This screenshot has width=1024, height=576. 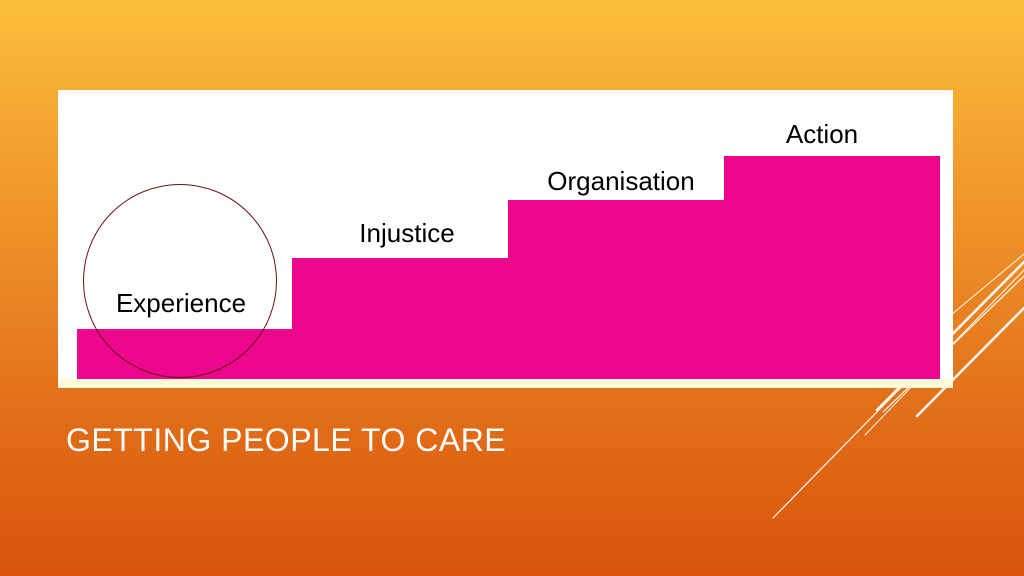 What do you see at coordinates (832, 267) in the screenshot?
I see `step-action` at bounding box center [832, 267].